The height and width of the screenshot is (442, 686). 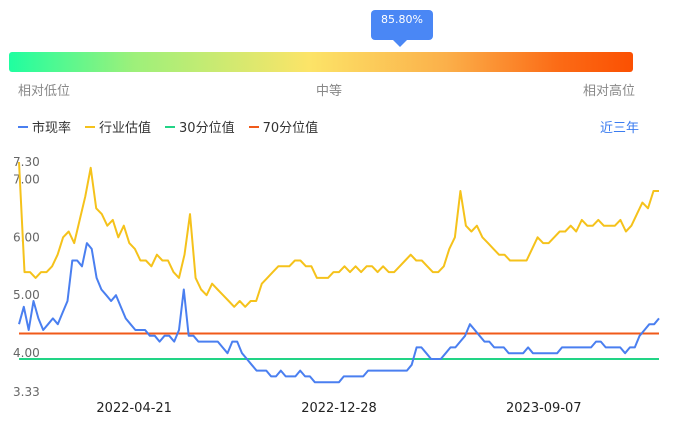 I want to click on x-axis: 2022-04-21 2022-12-28 2023-09-07, so click(x=338, y=408).